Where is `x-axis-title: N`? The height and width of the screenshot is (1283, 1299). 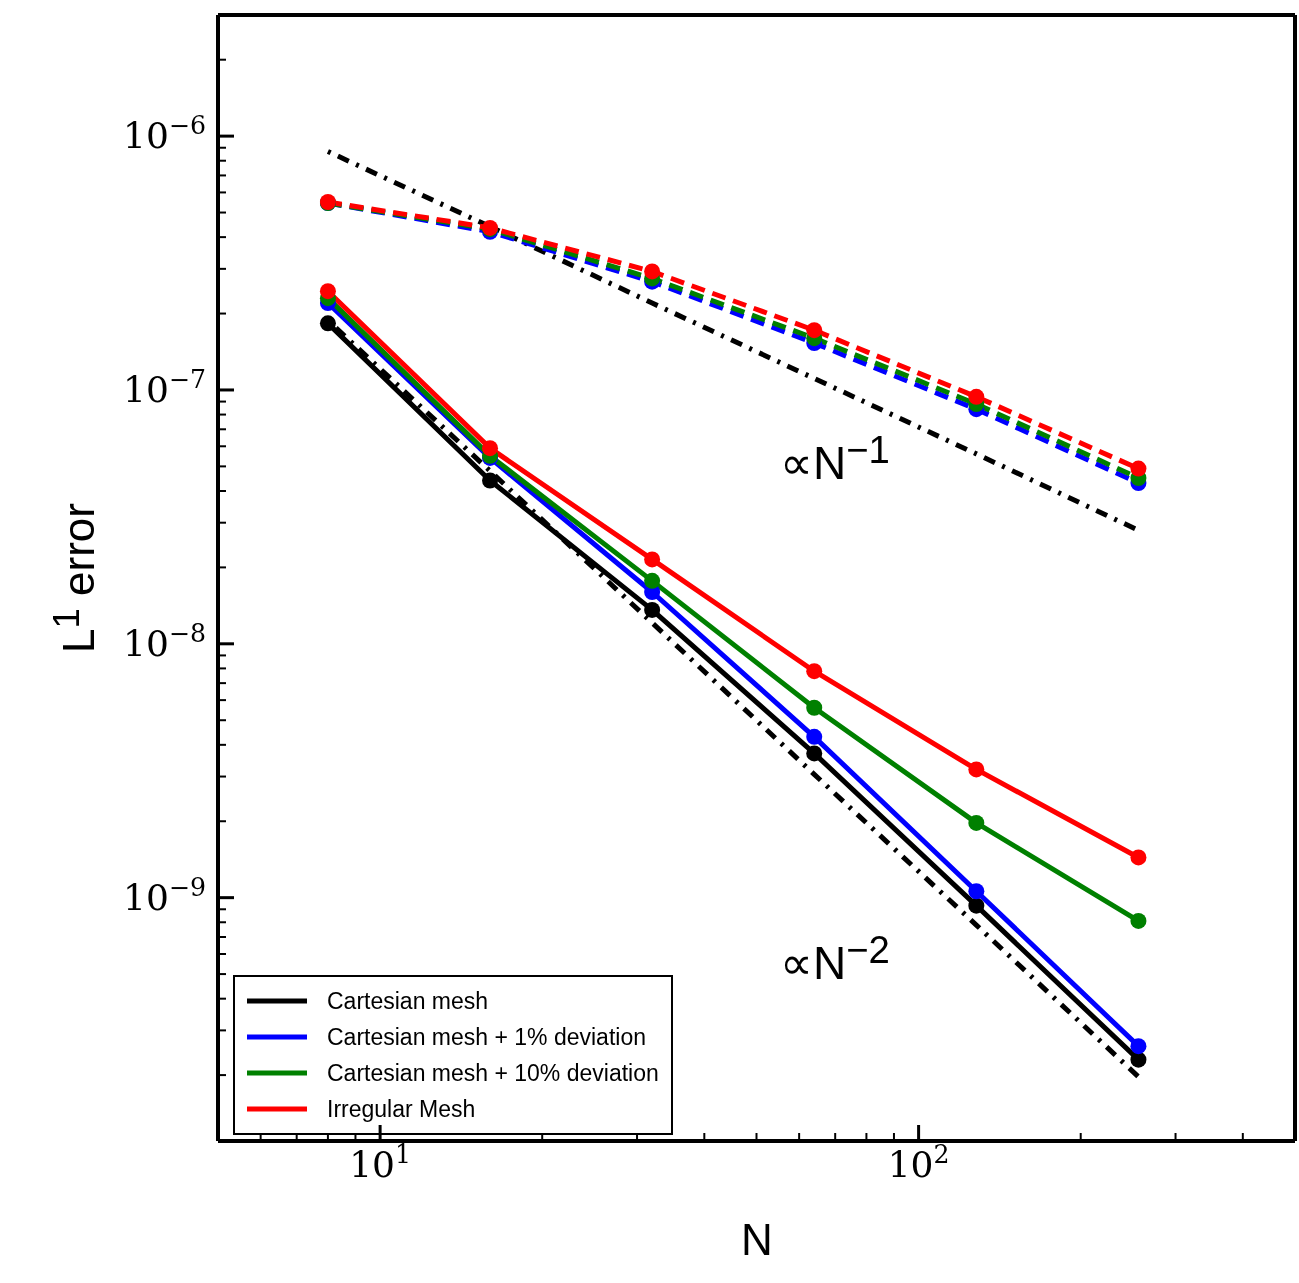 x-axis-title: N is located at coordinates (757, 1240).